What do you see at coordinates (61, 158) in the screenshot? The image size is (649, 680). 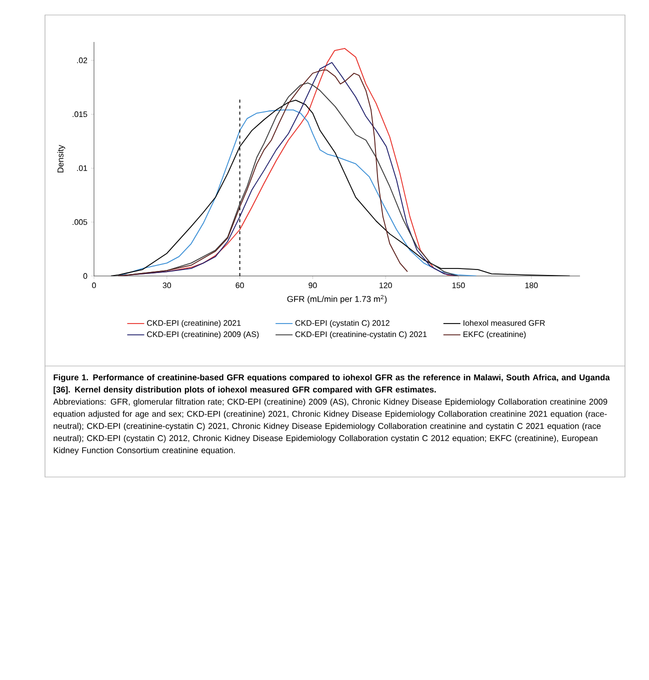 I see `y-axis-title: Density` at bounding box center [61, 158].